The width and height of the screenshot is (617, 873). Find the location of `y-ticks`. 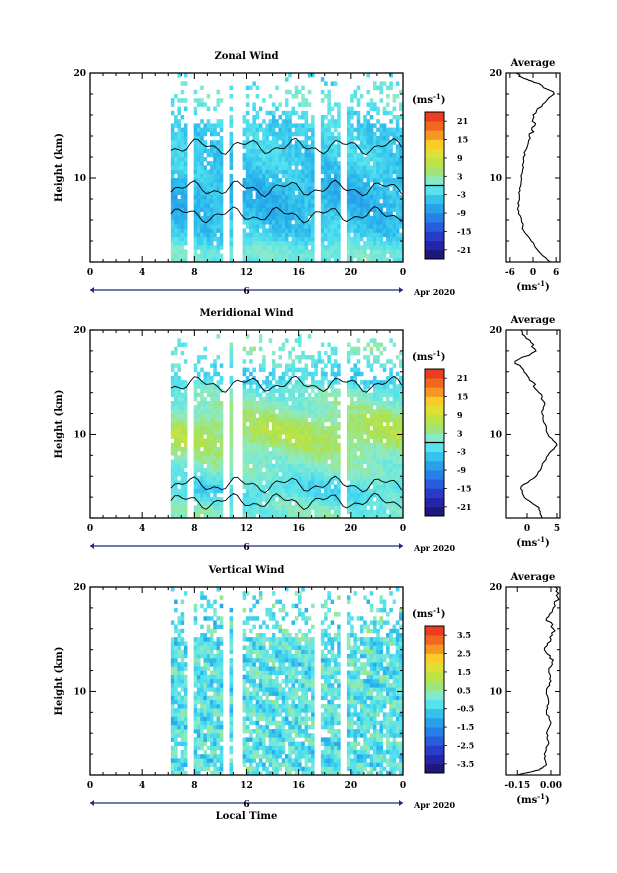

y-ticks is located at coordinates (246, 424).